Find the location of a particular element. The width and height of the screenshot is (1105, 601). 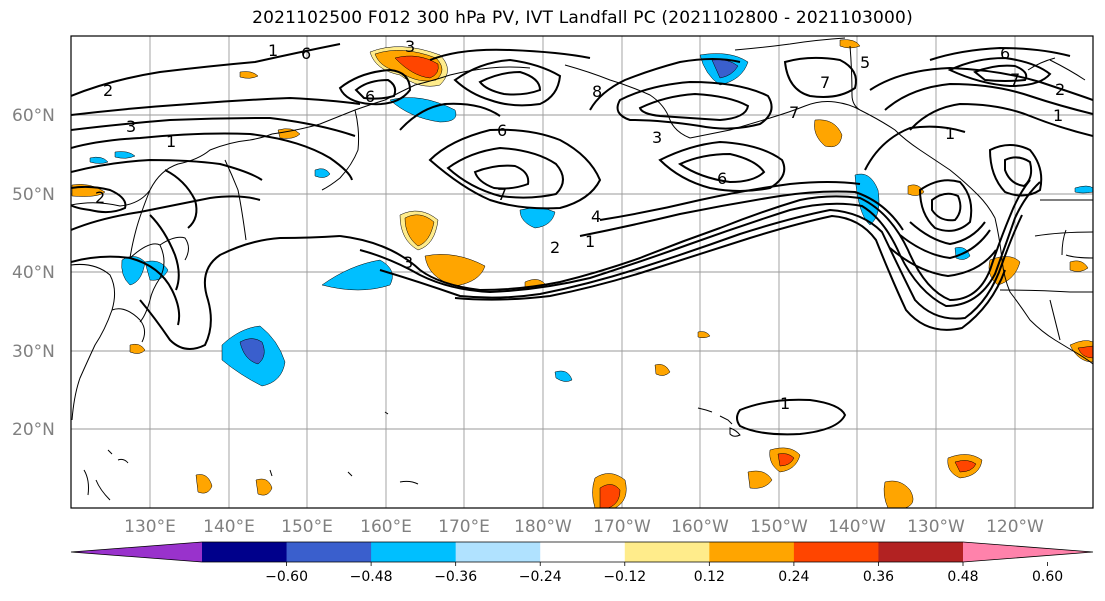

lon-label: 180°W is located at coordinates (543, 527).